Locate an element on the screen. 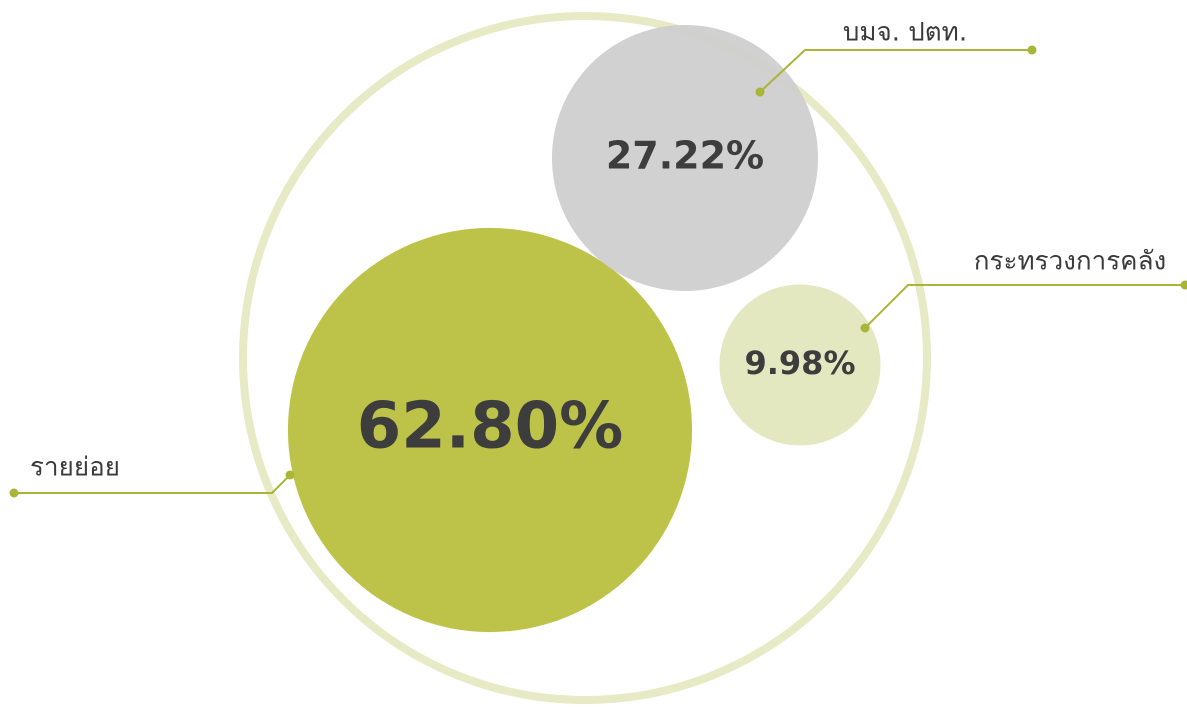 The width and height of the screenshot is (1187, 707). category-label: บมจ. ปตท. is located at coordinates (905, 33).